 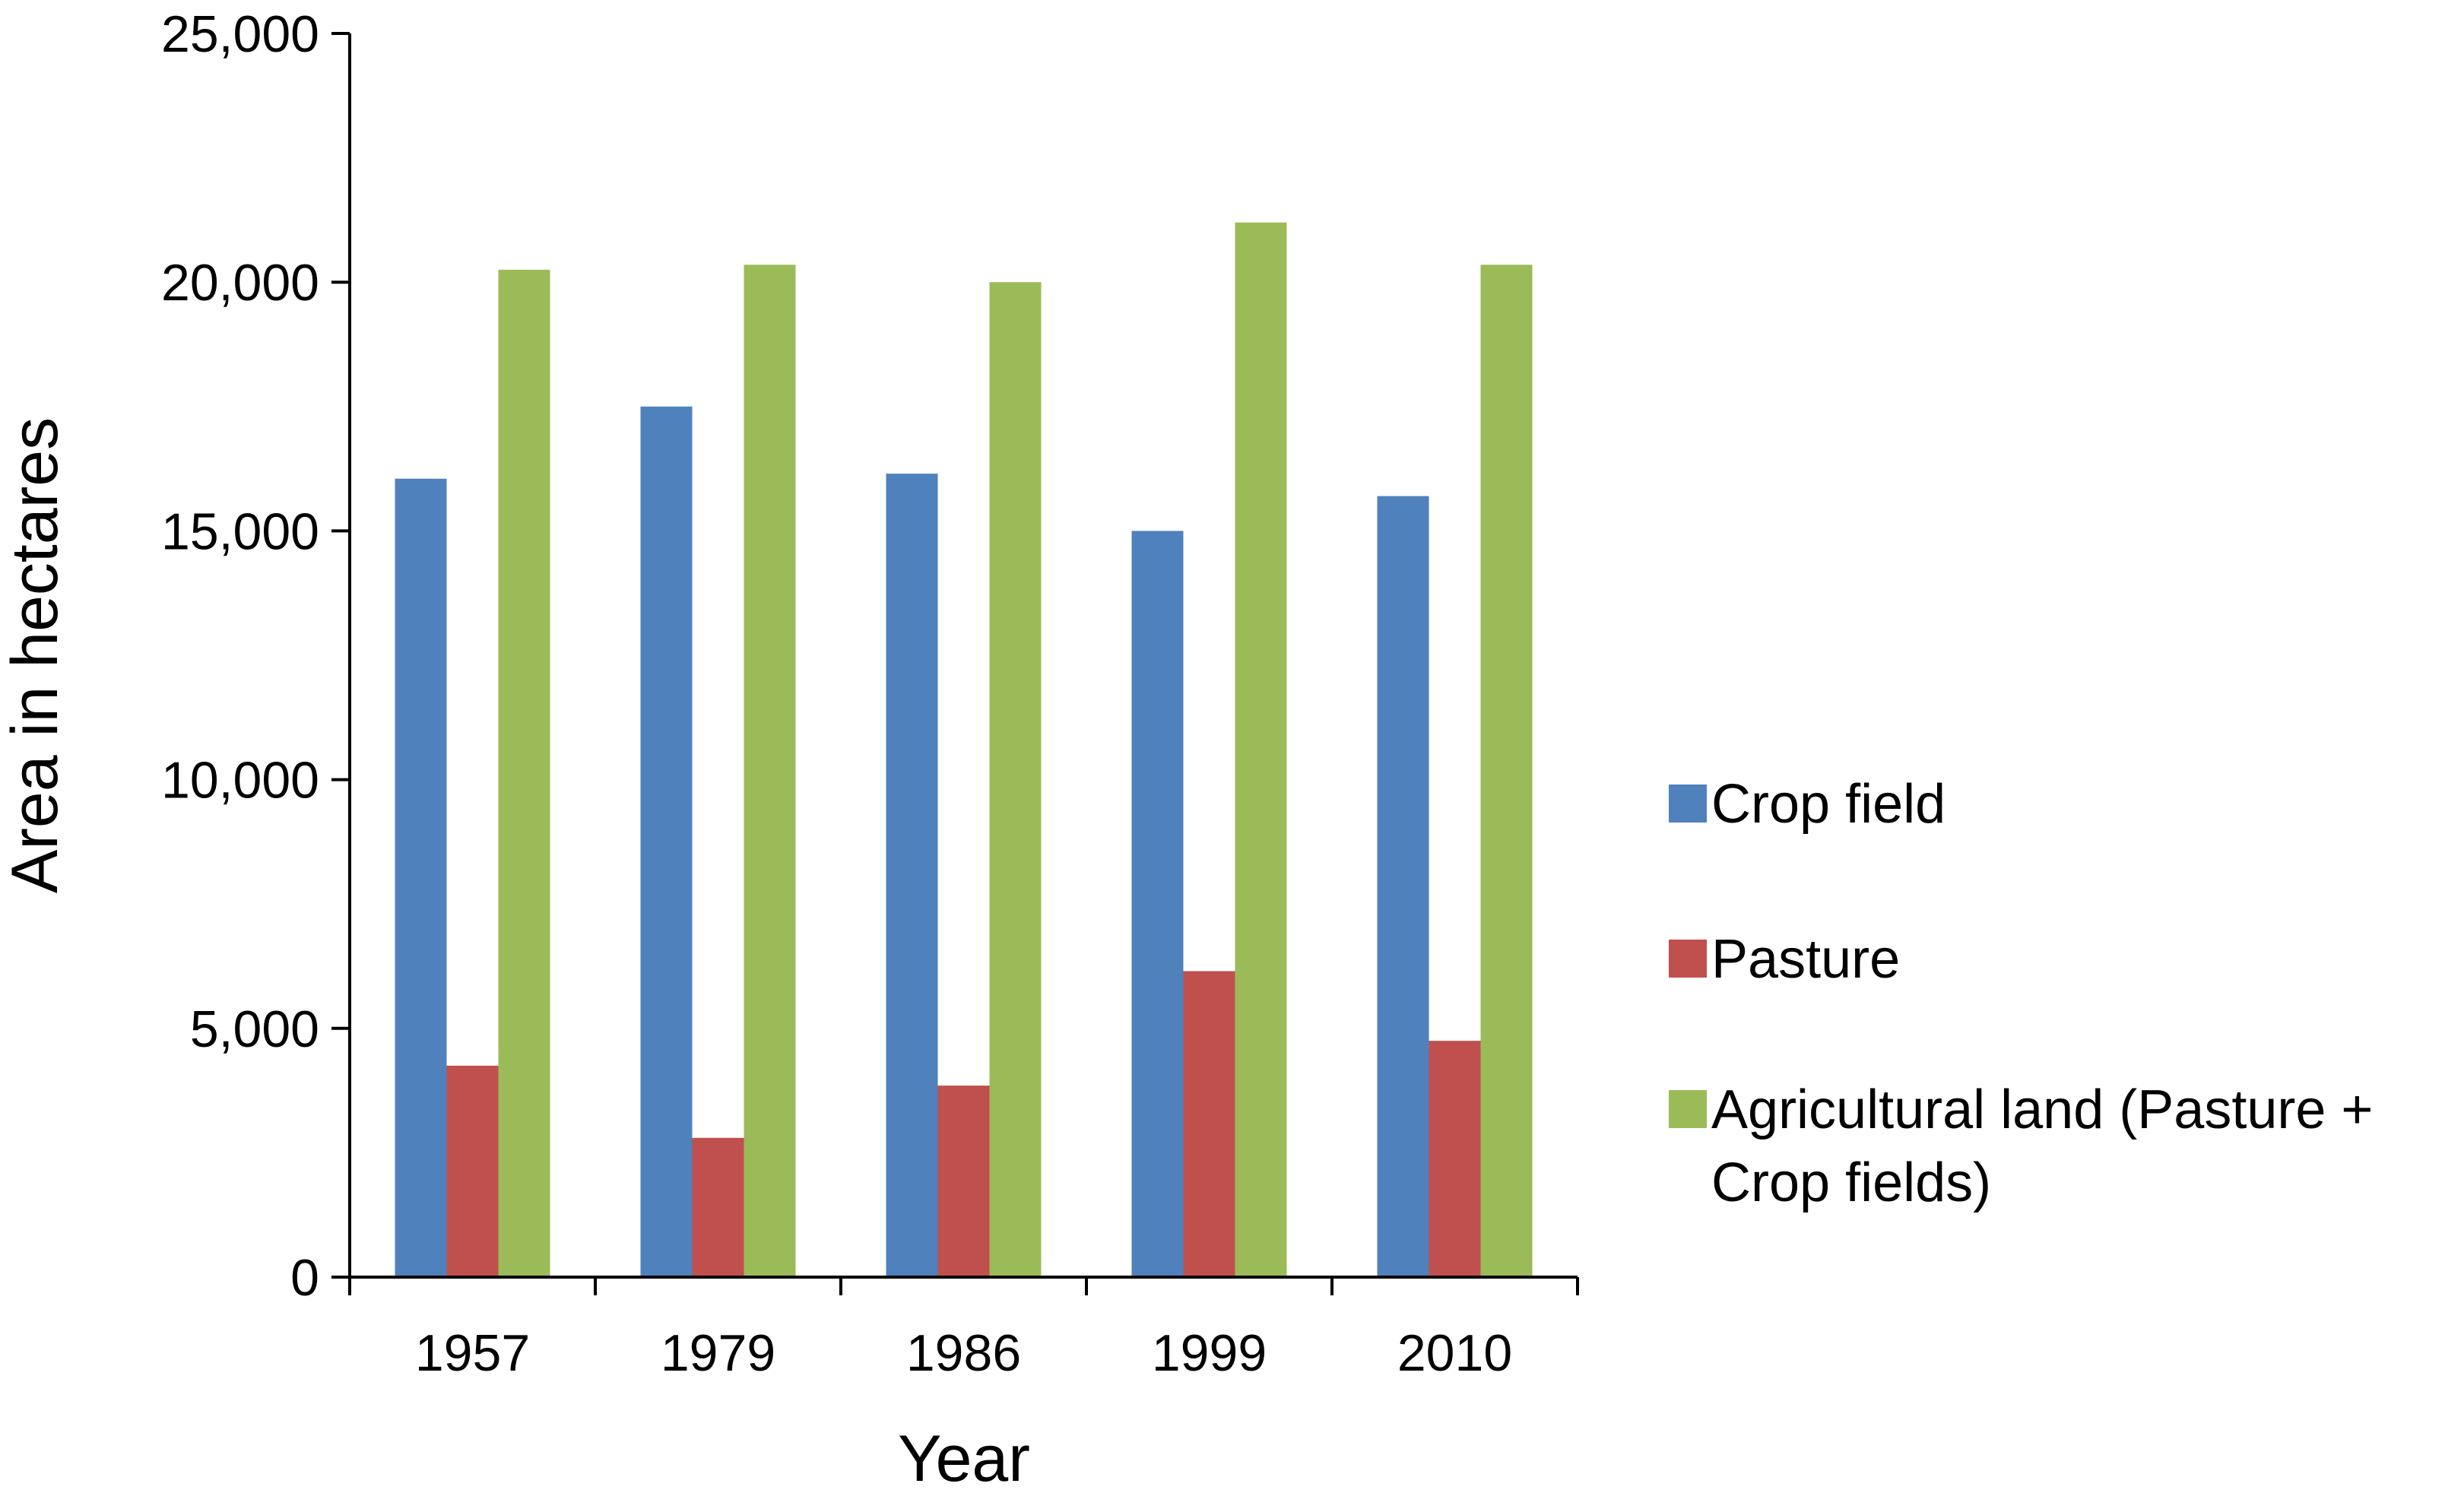 What do you see at coordinates (770, 771) in the screenshot?
I see `bar-agricultural-land-pasture-crop-fields-1979` at bounding box center [770, 771].